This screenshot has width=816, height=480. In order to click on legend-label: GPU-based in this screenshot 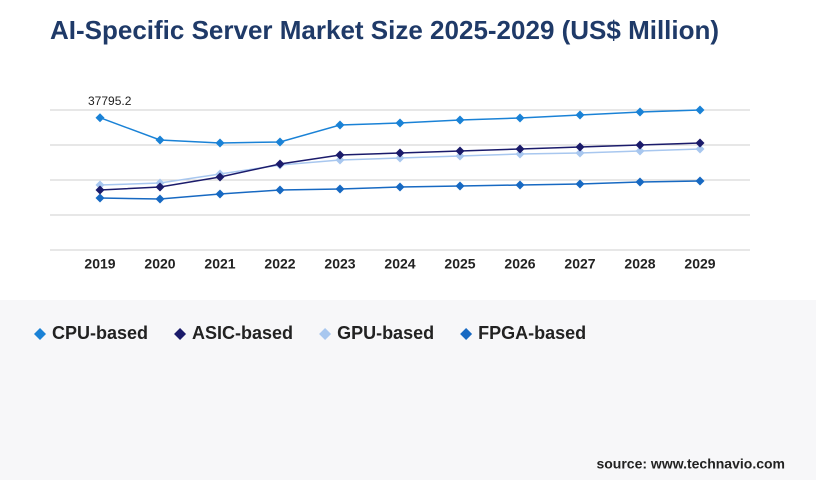, I will do `click(385, 333)`.